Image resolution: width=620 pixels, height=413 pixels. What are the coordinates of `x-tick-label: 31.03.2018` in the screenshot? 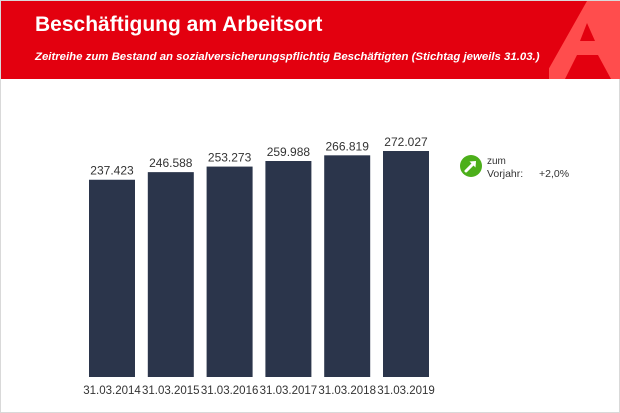 It's located at (347, 391).